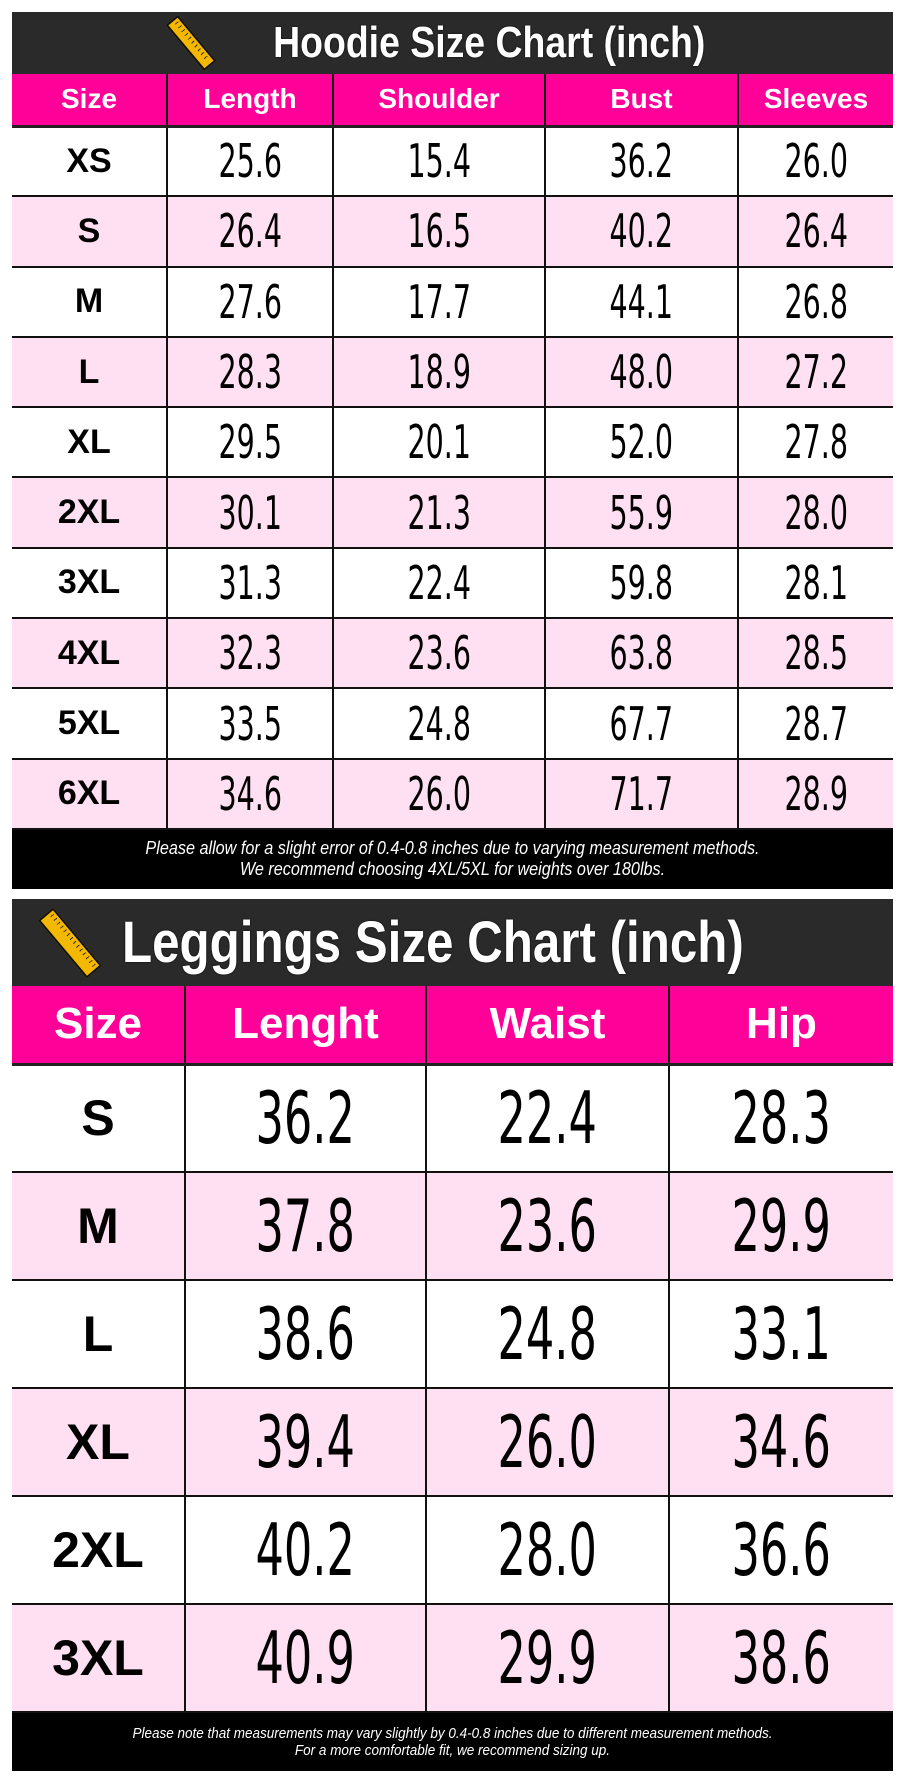  I want to click on measurement-value: 37.8, so click(305, 1226).